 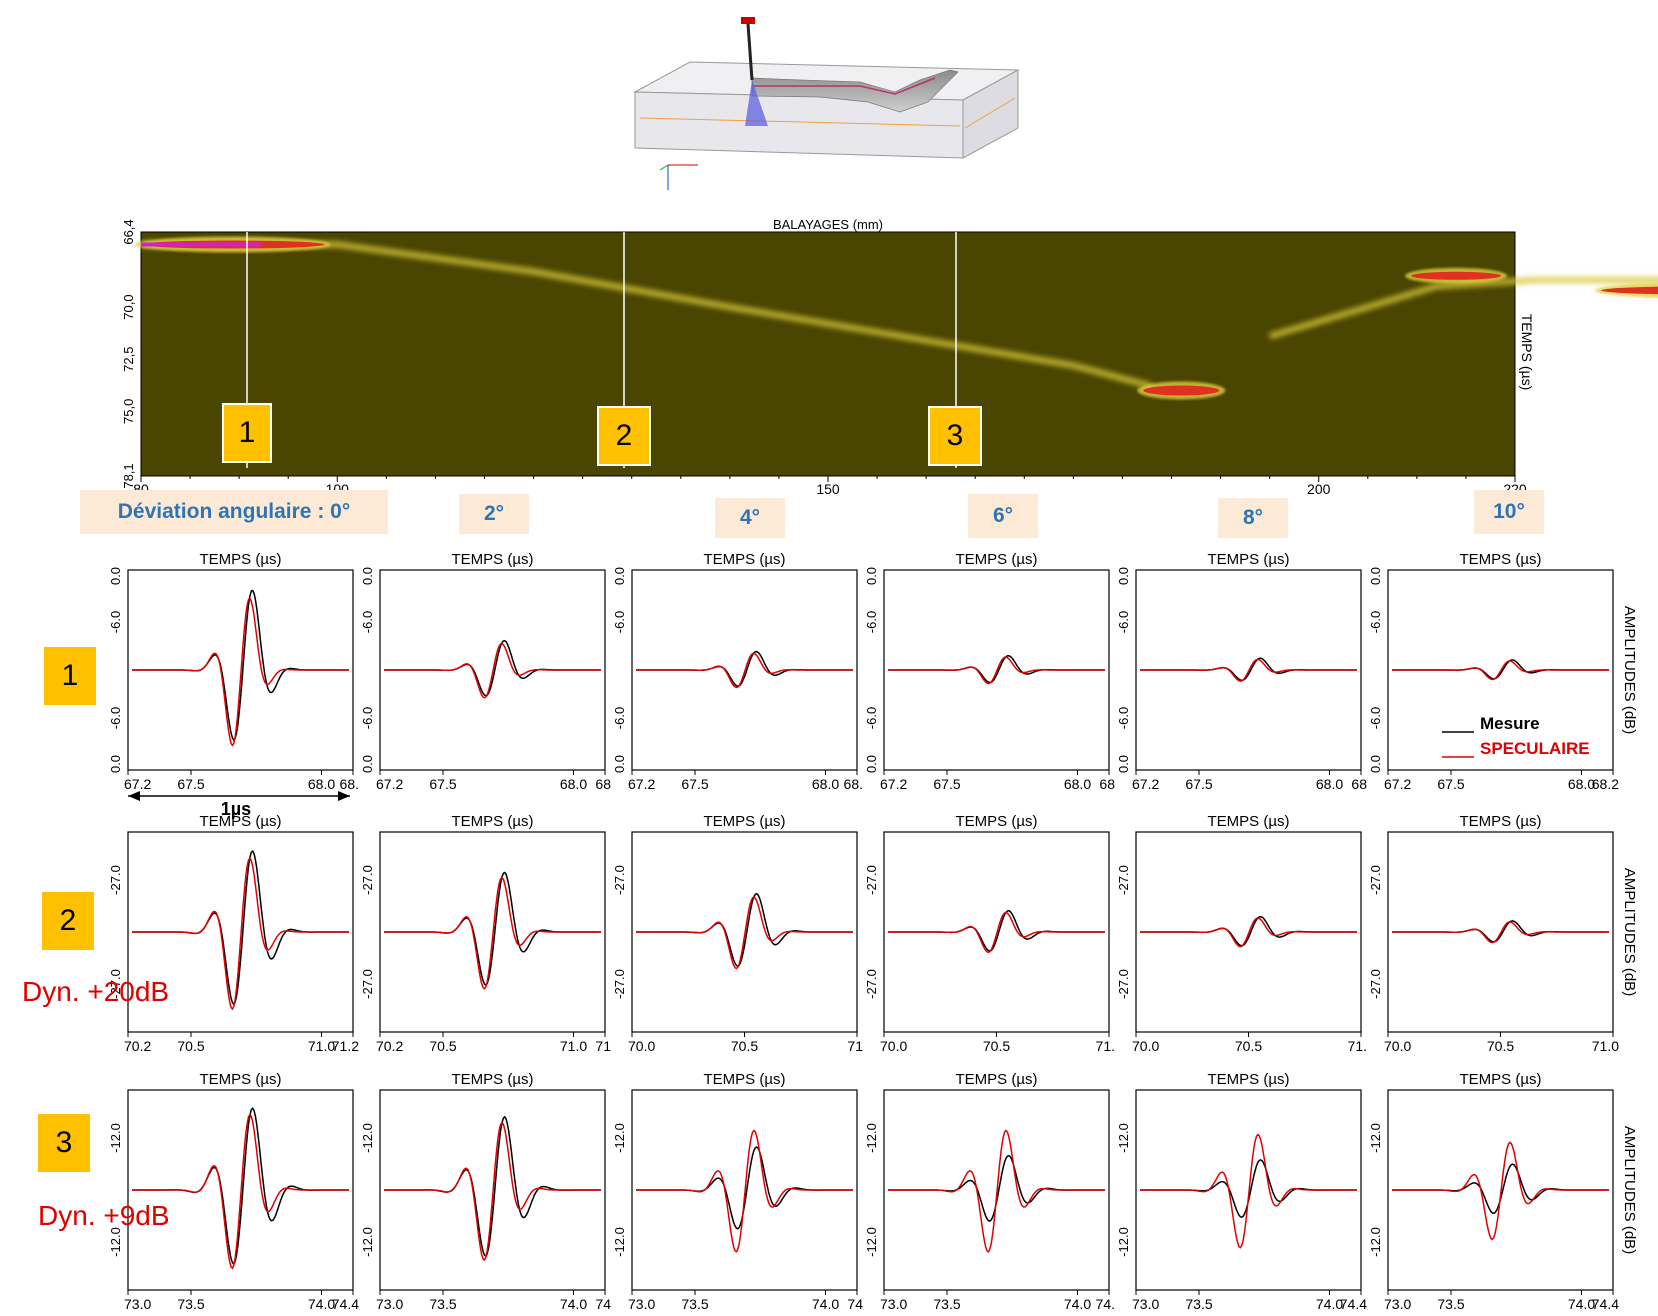 What do you see at coordinates (855, 1304) in the screenshot?
I see `panel-xtick-label: 74` at bounding box center [855, 1304].